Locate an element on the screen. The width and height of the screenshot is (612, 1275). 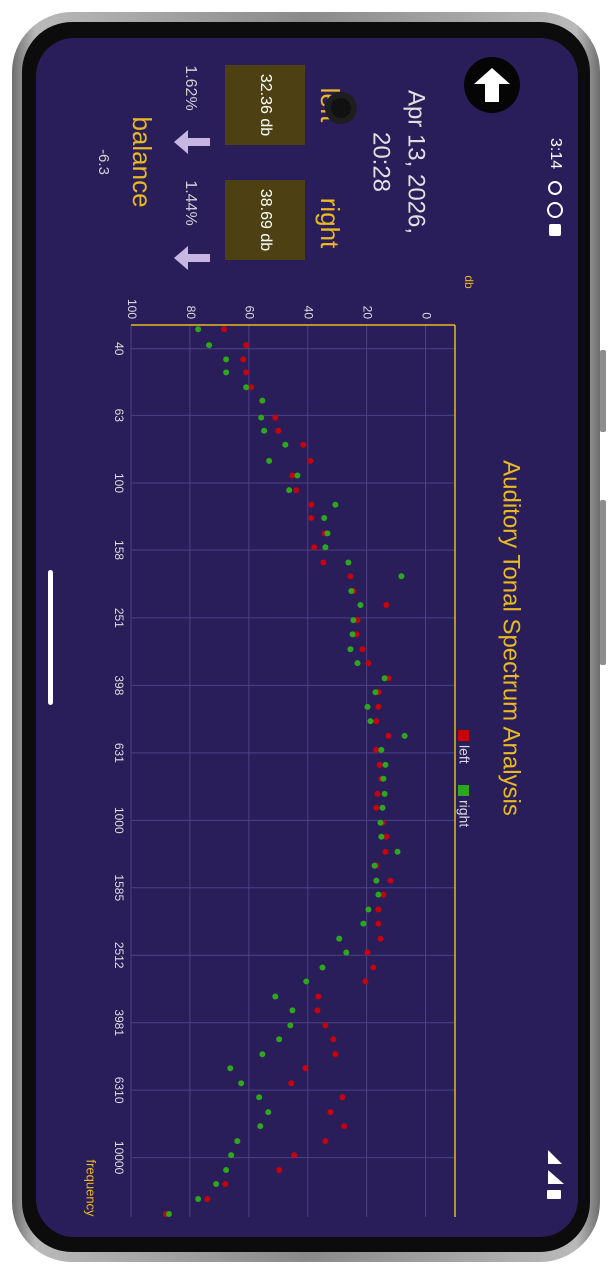
signal-icon is located at coordinates (556, 1177).